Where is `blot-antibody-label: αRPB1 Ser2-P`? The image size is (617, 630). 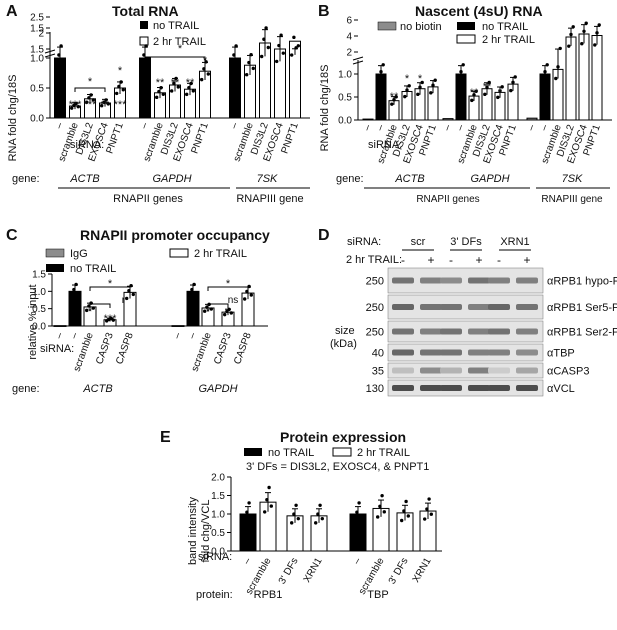
blot-antibody-label: αRPB1 Ser2-P is located at coordinates (582, 333).